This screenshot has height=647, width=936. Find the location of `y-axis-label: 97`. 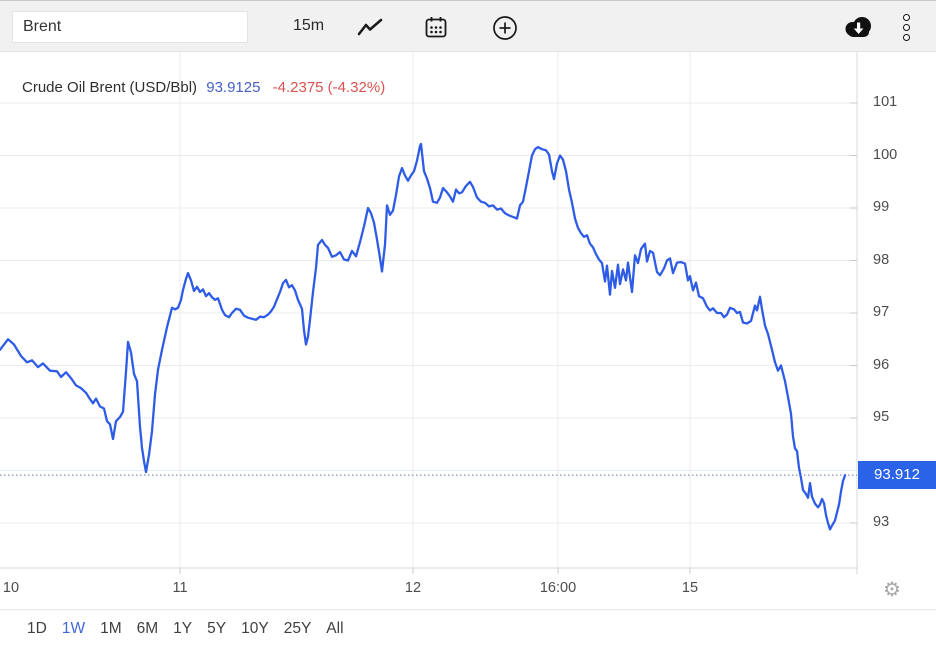

y-axis-label: 97 is located at coordinates (881, 312).